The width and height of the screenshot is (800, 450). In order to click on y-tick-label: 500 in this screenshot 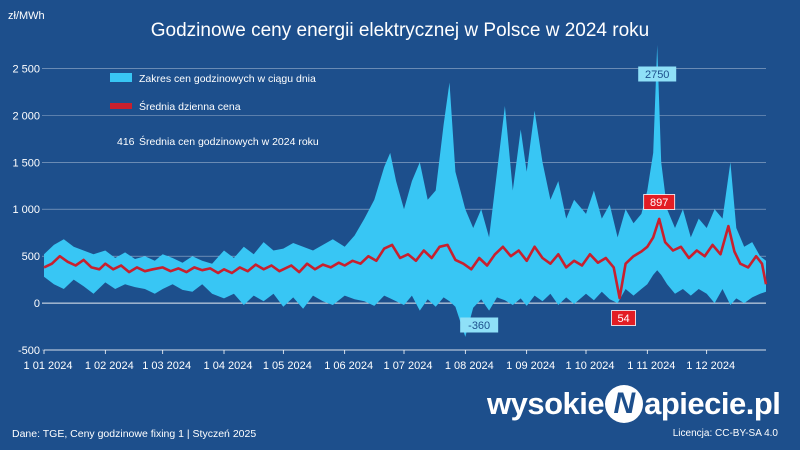, I will do `click(31, 257)`.